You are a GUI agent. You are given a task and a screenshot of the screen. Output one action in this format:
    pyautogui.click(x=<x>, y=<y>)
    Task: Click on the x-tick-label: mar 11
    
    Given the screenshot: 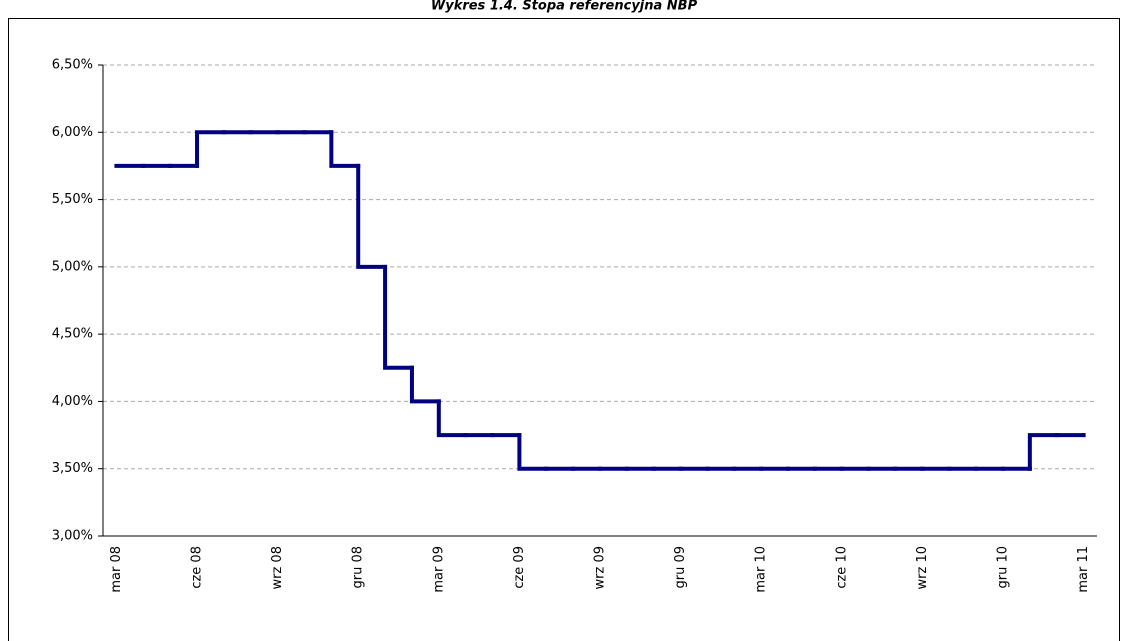 What is the action you would take?
    pyautogui.click(x=1083, y=569)
    